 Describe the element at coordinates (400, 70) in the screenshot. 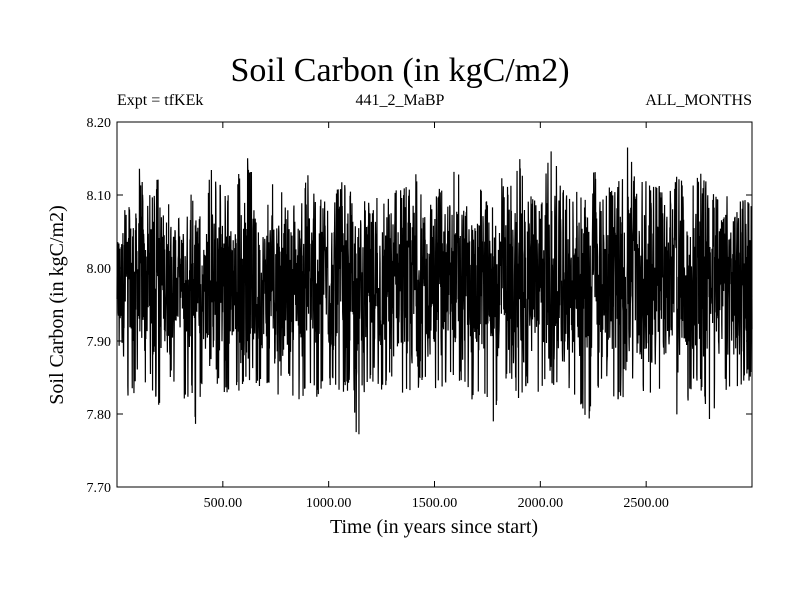

I see `chart-title: Soil Carbon (in kgC/m2)` at that location.